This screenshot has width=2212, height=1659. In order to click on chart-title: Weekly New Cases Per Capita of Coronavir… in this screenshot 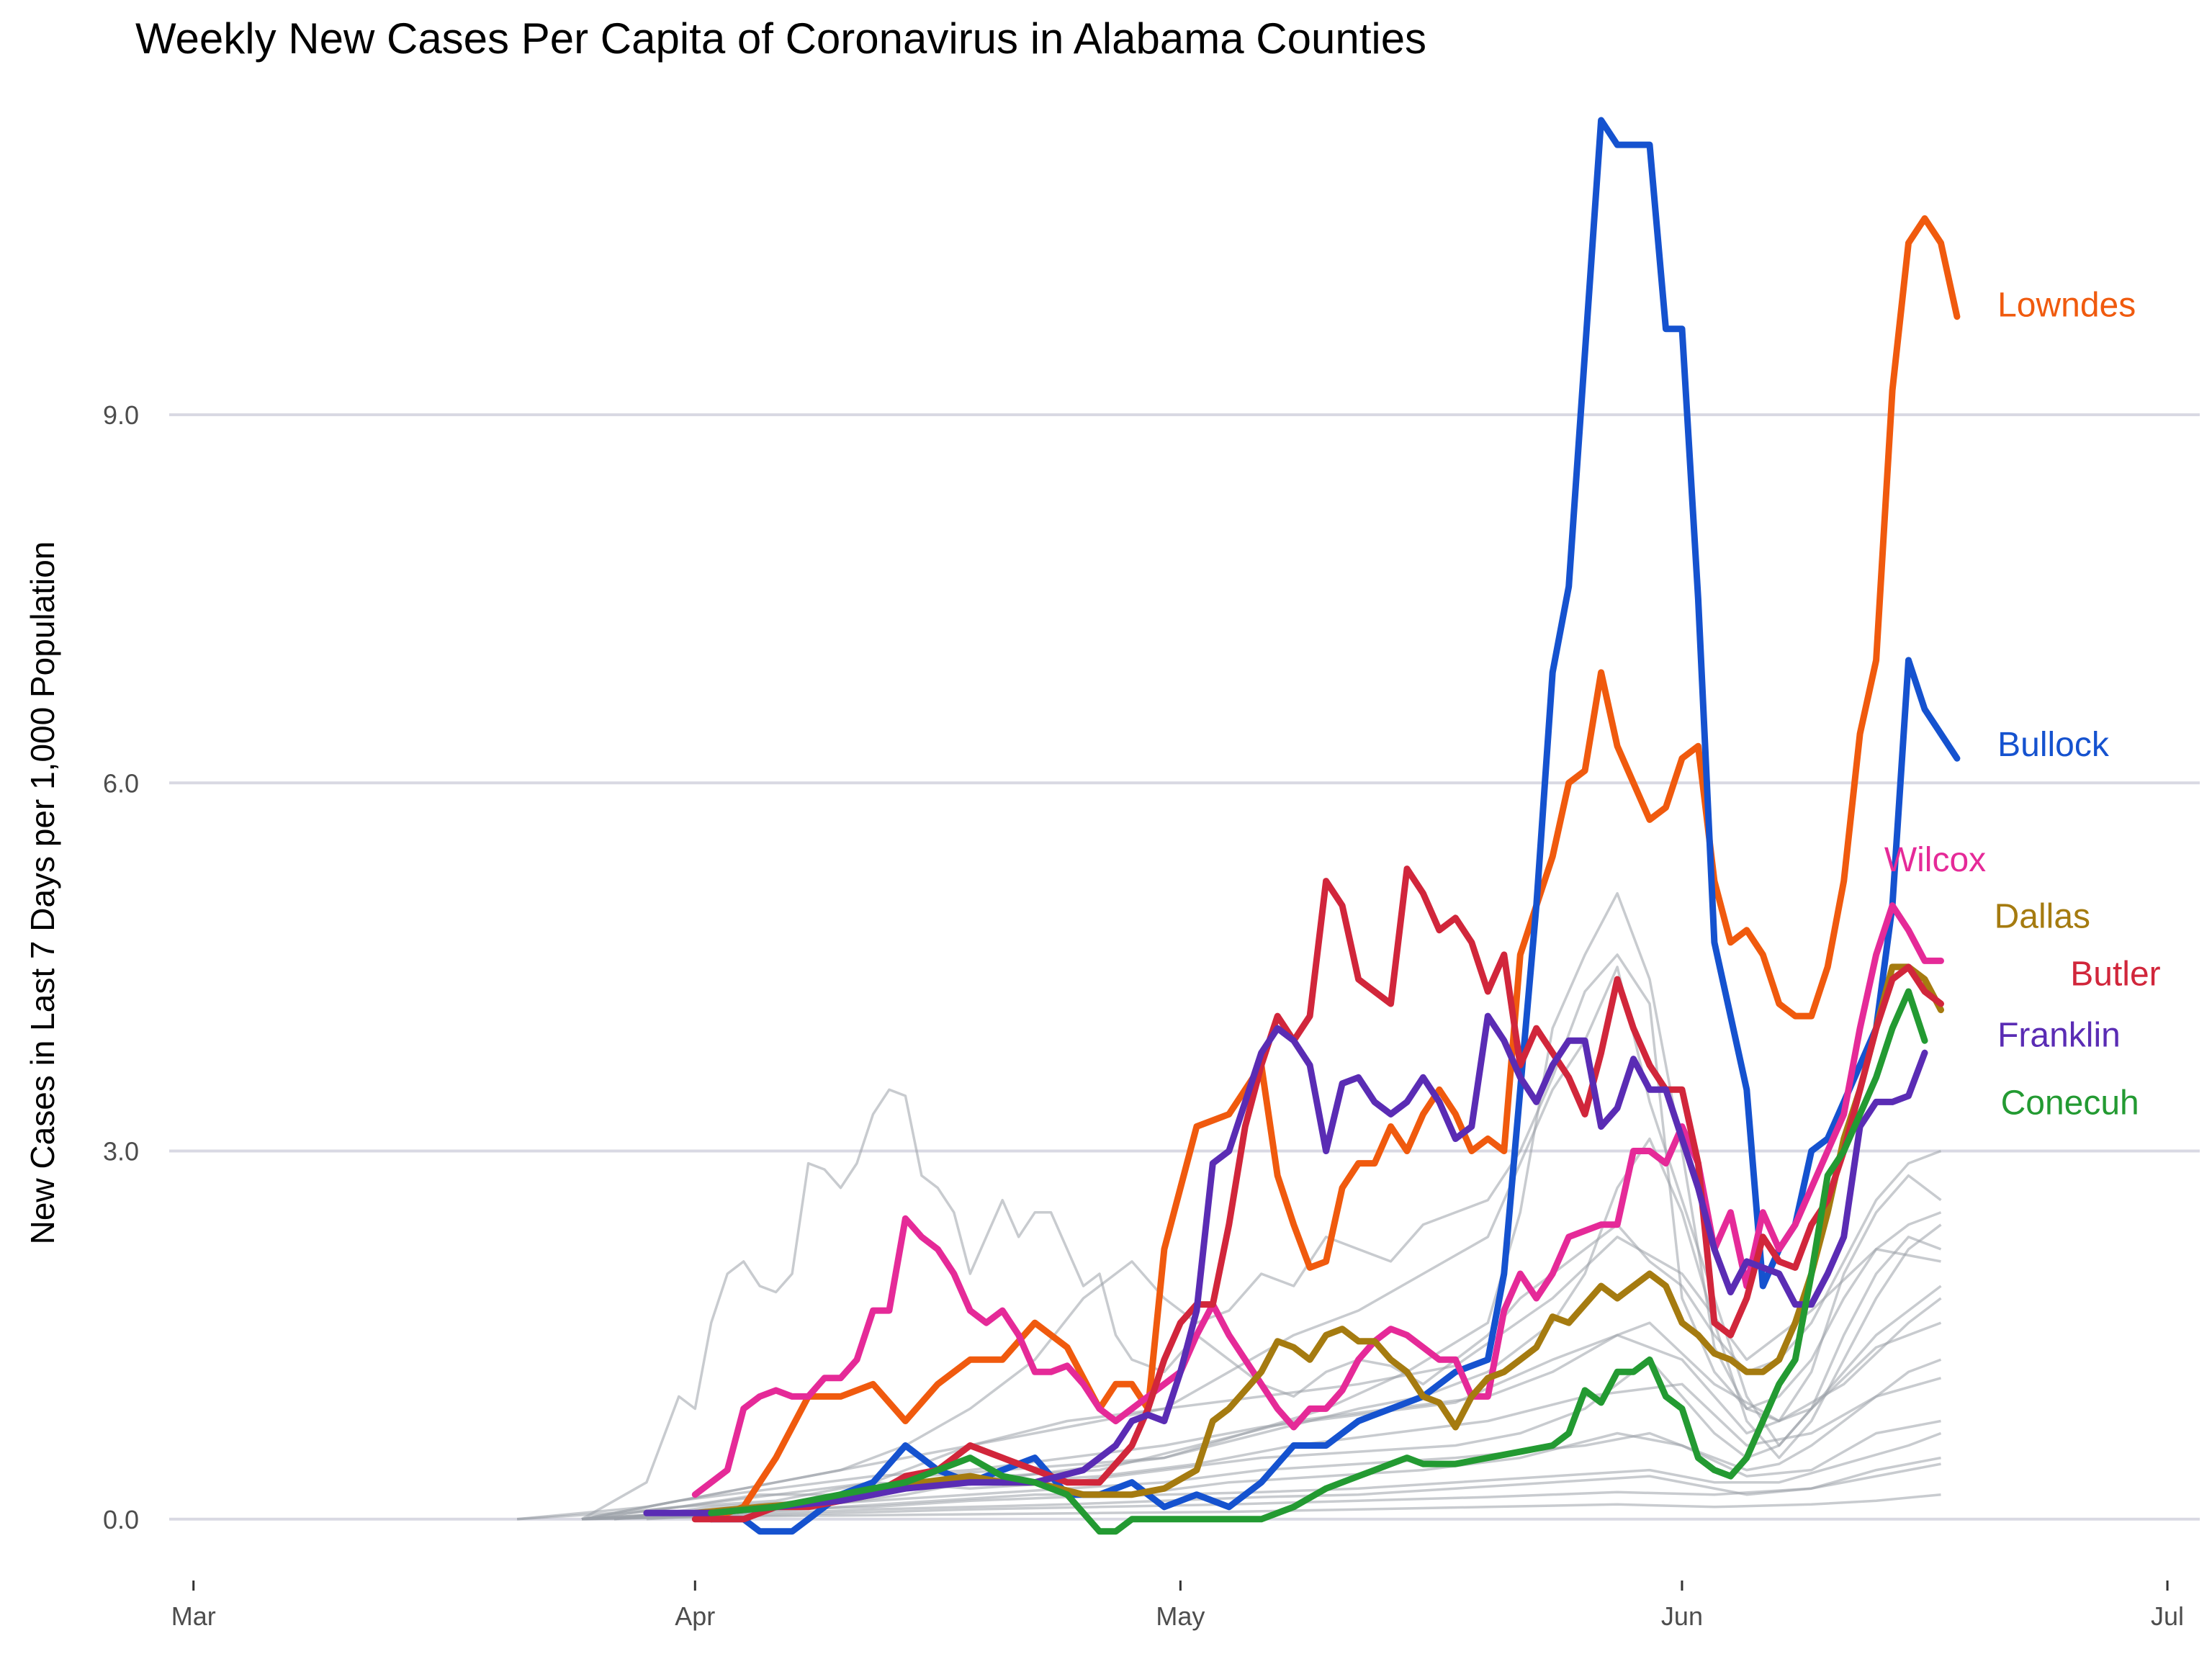, I will do `click(781, 38)`.